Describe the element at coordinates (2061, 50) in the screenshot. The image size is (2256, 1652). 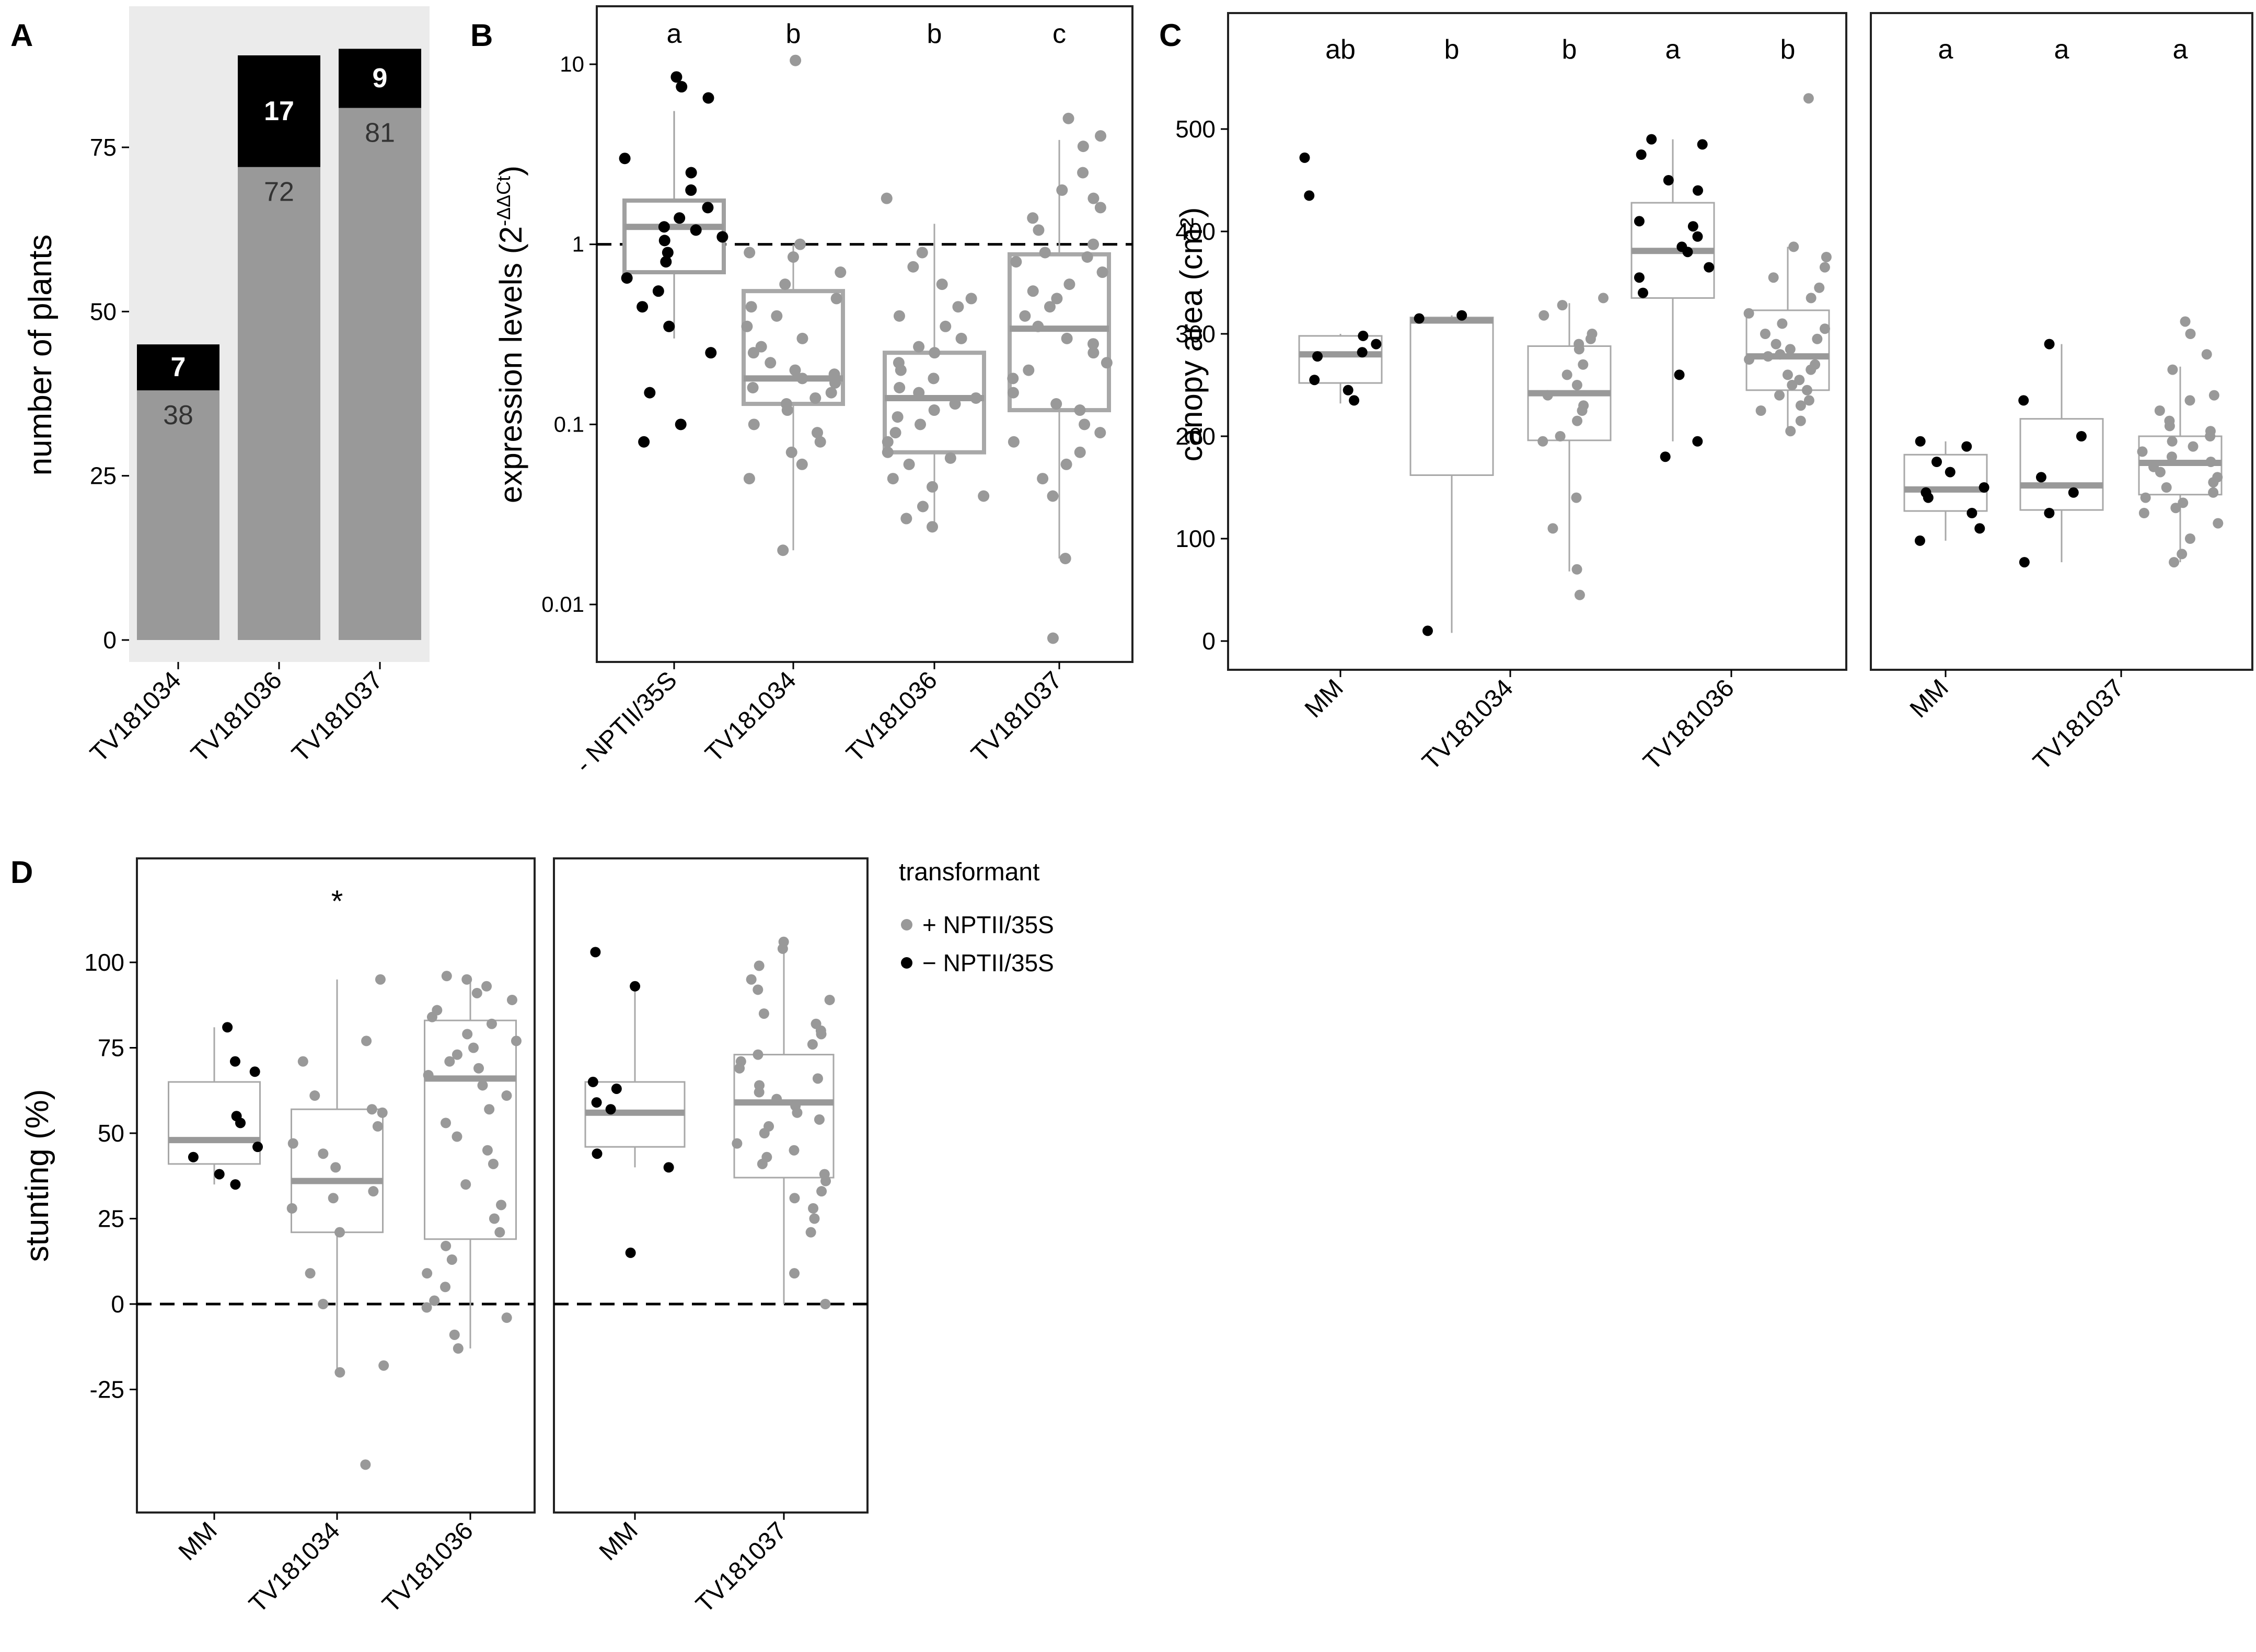
I see `significance-letter: a` at that location.